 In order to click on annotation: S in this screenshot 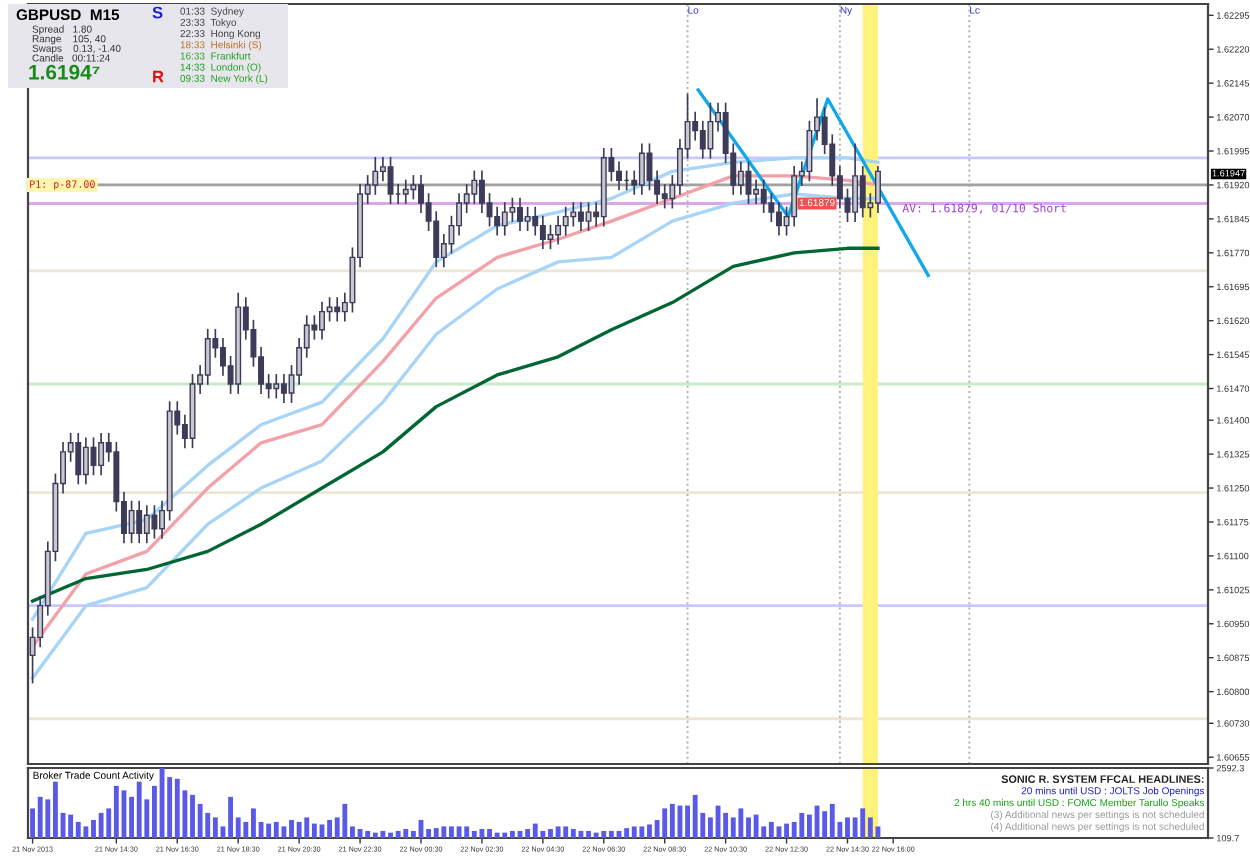, I will do `click(157, 12)`.